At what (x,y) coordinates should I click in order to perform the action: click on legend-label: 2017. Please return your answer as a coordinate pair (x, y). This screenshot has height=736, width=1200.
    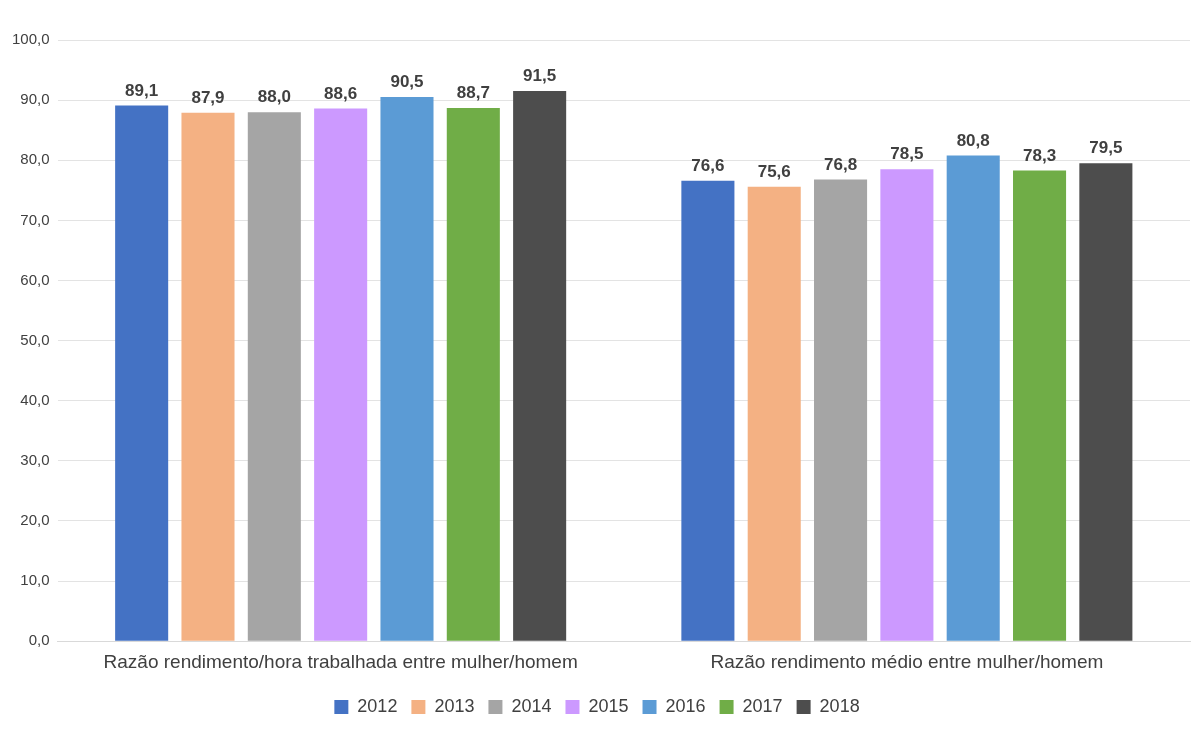
    Looking at the image, I should click on (762, 705).